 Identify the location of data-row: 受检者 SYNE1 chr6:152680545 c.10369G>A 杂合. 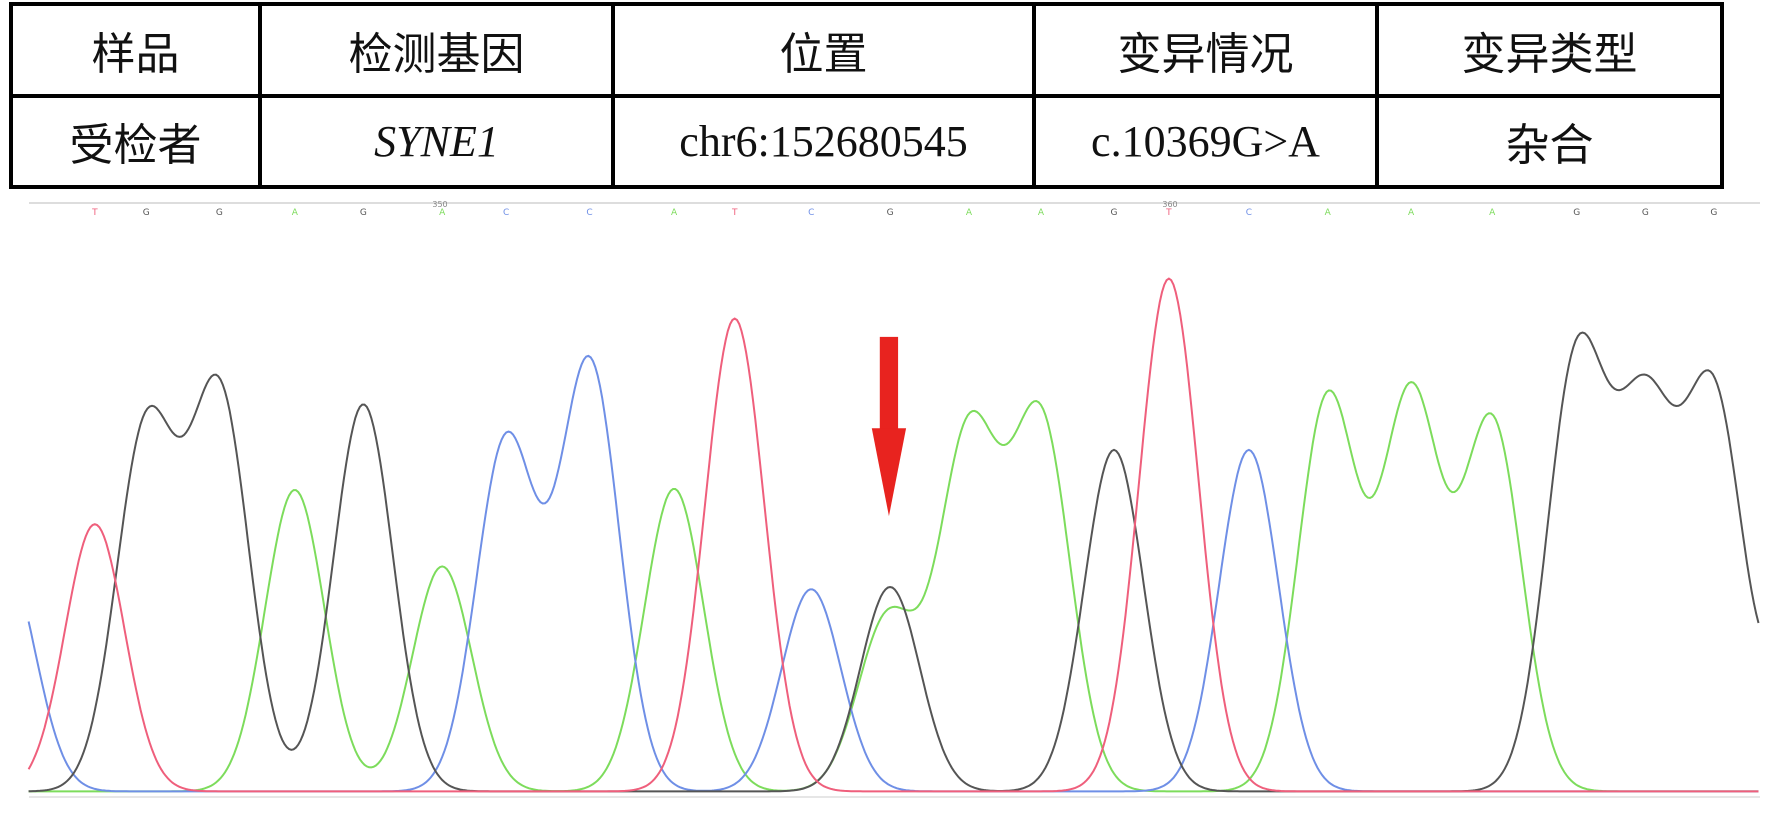
(866, 141).